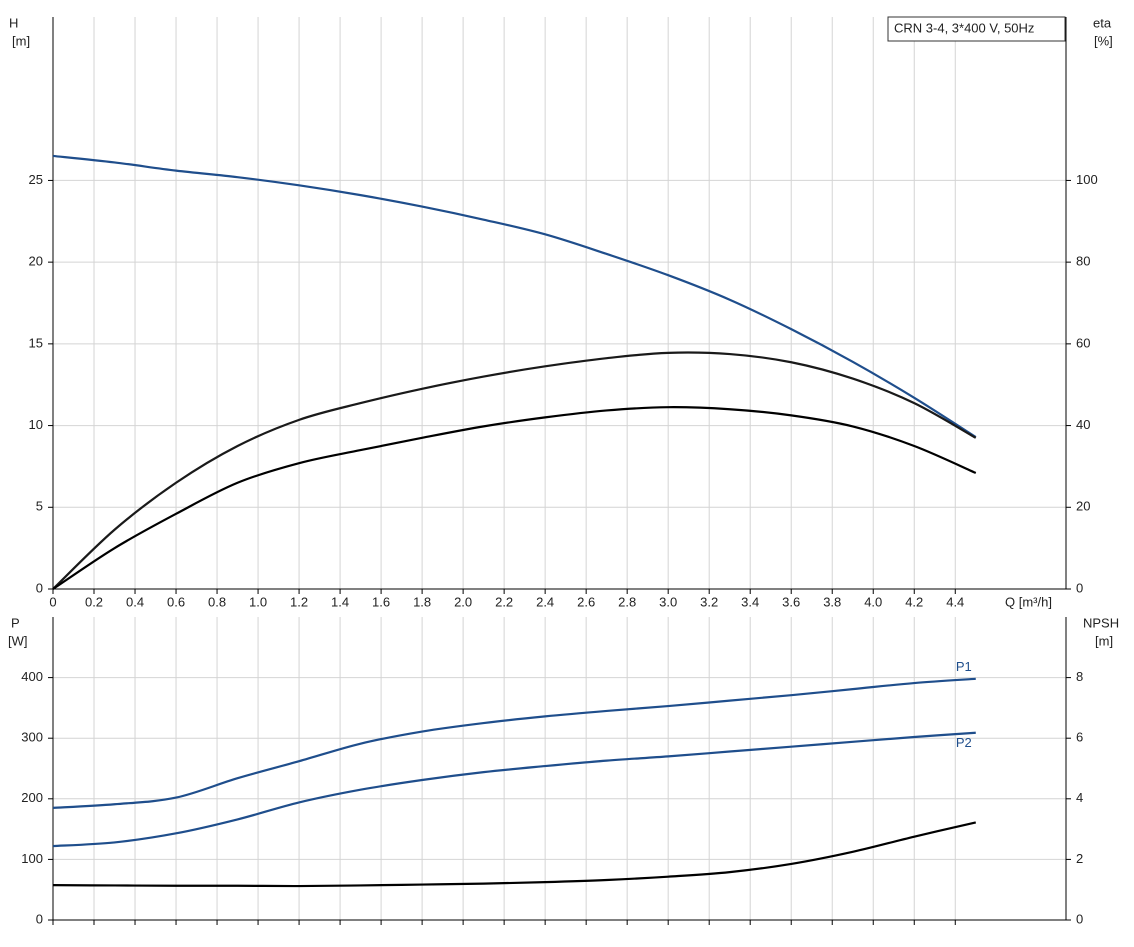  I want to click on x-tick-label: 2.4, so click(545, 601).